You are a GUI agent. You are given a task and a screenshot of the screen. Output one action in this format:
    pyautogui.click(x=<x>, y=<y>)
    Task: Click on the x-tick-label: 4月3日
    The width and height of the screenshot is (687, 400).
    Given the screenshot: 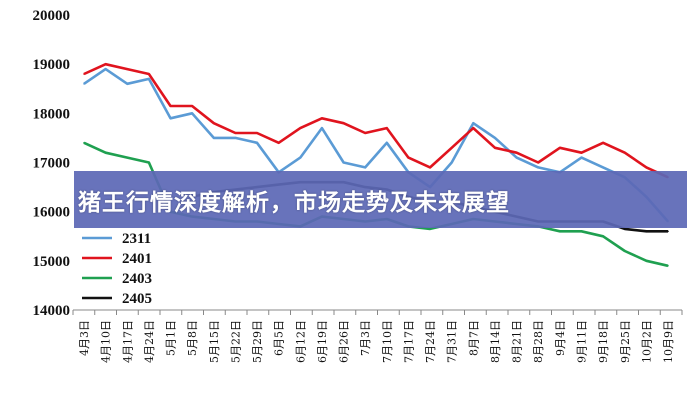 What is the action you would take?
    pyautogui.click(x=84, y=338)
    